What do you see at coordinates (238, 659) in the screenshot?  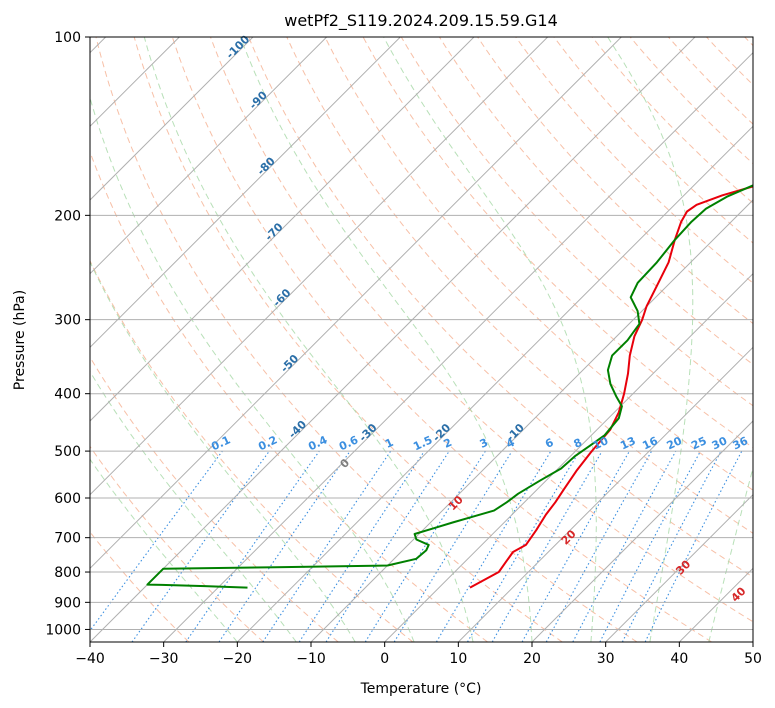 I see `x-tick-label: −20` at bounding box center [238, 659].